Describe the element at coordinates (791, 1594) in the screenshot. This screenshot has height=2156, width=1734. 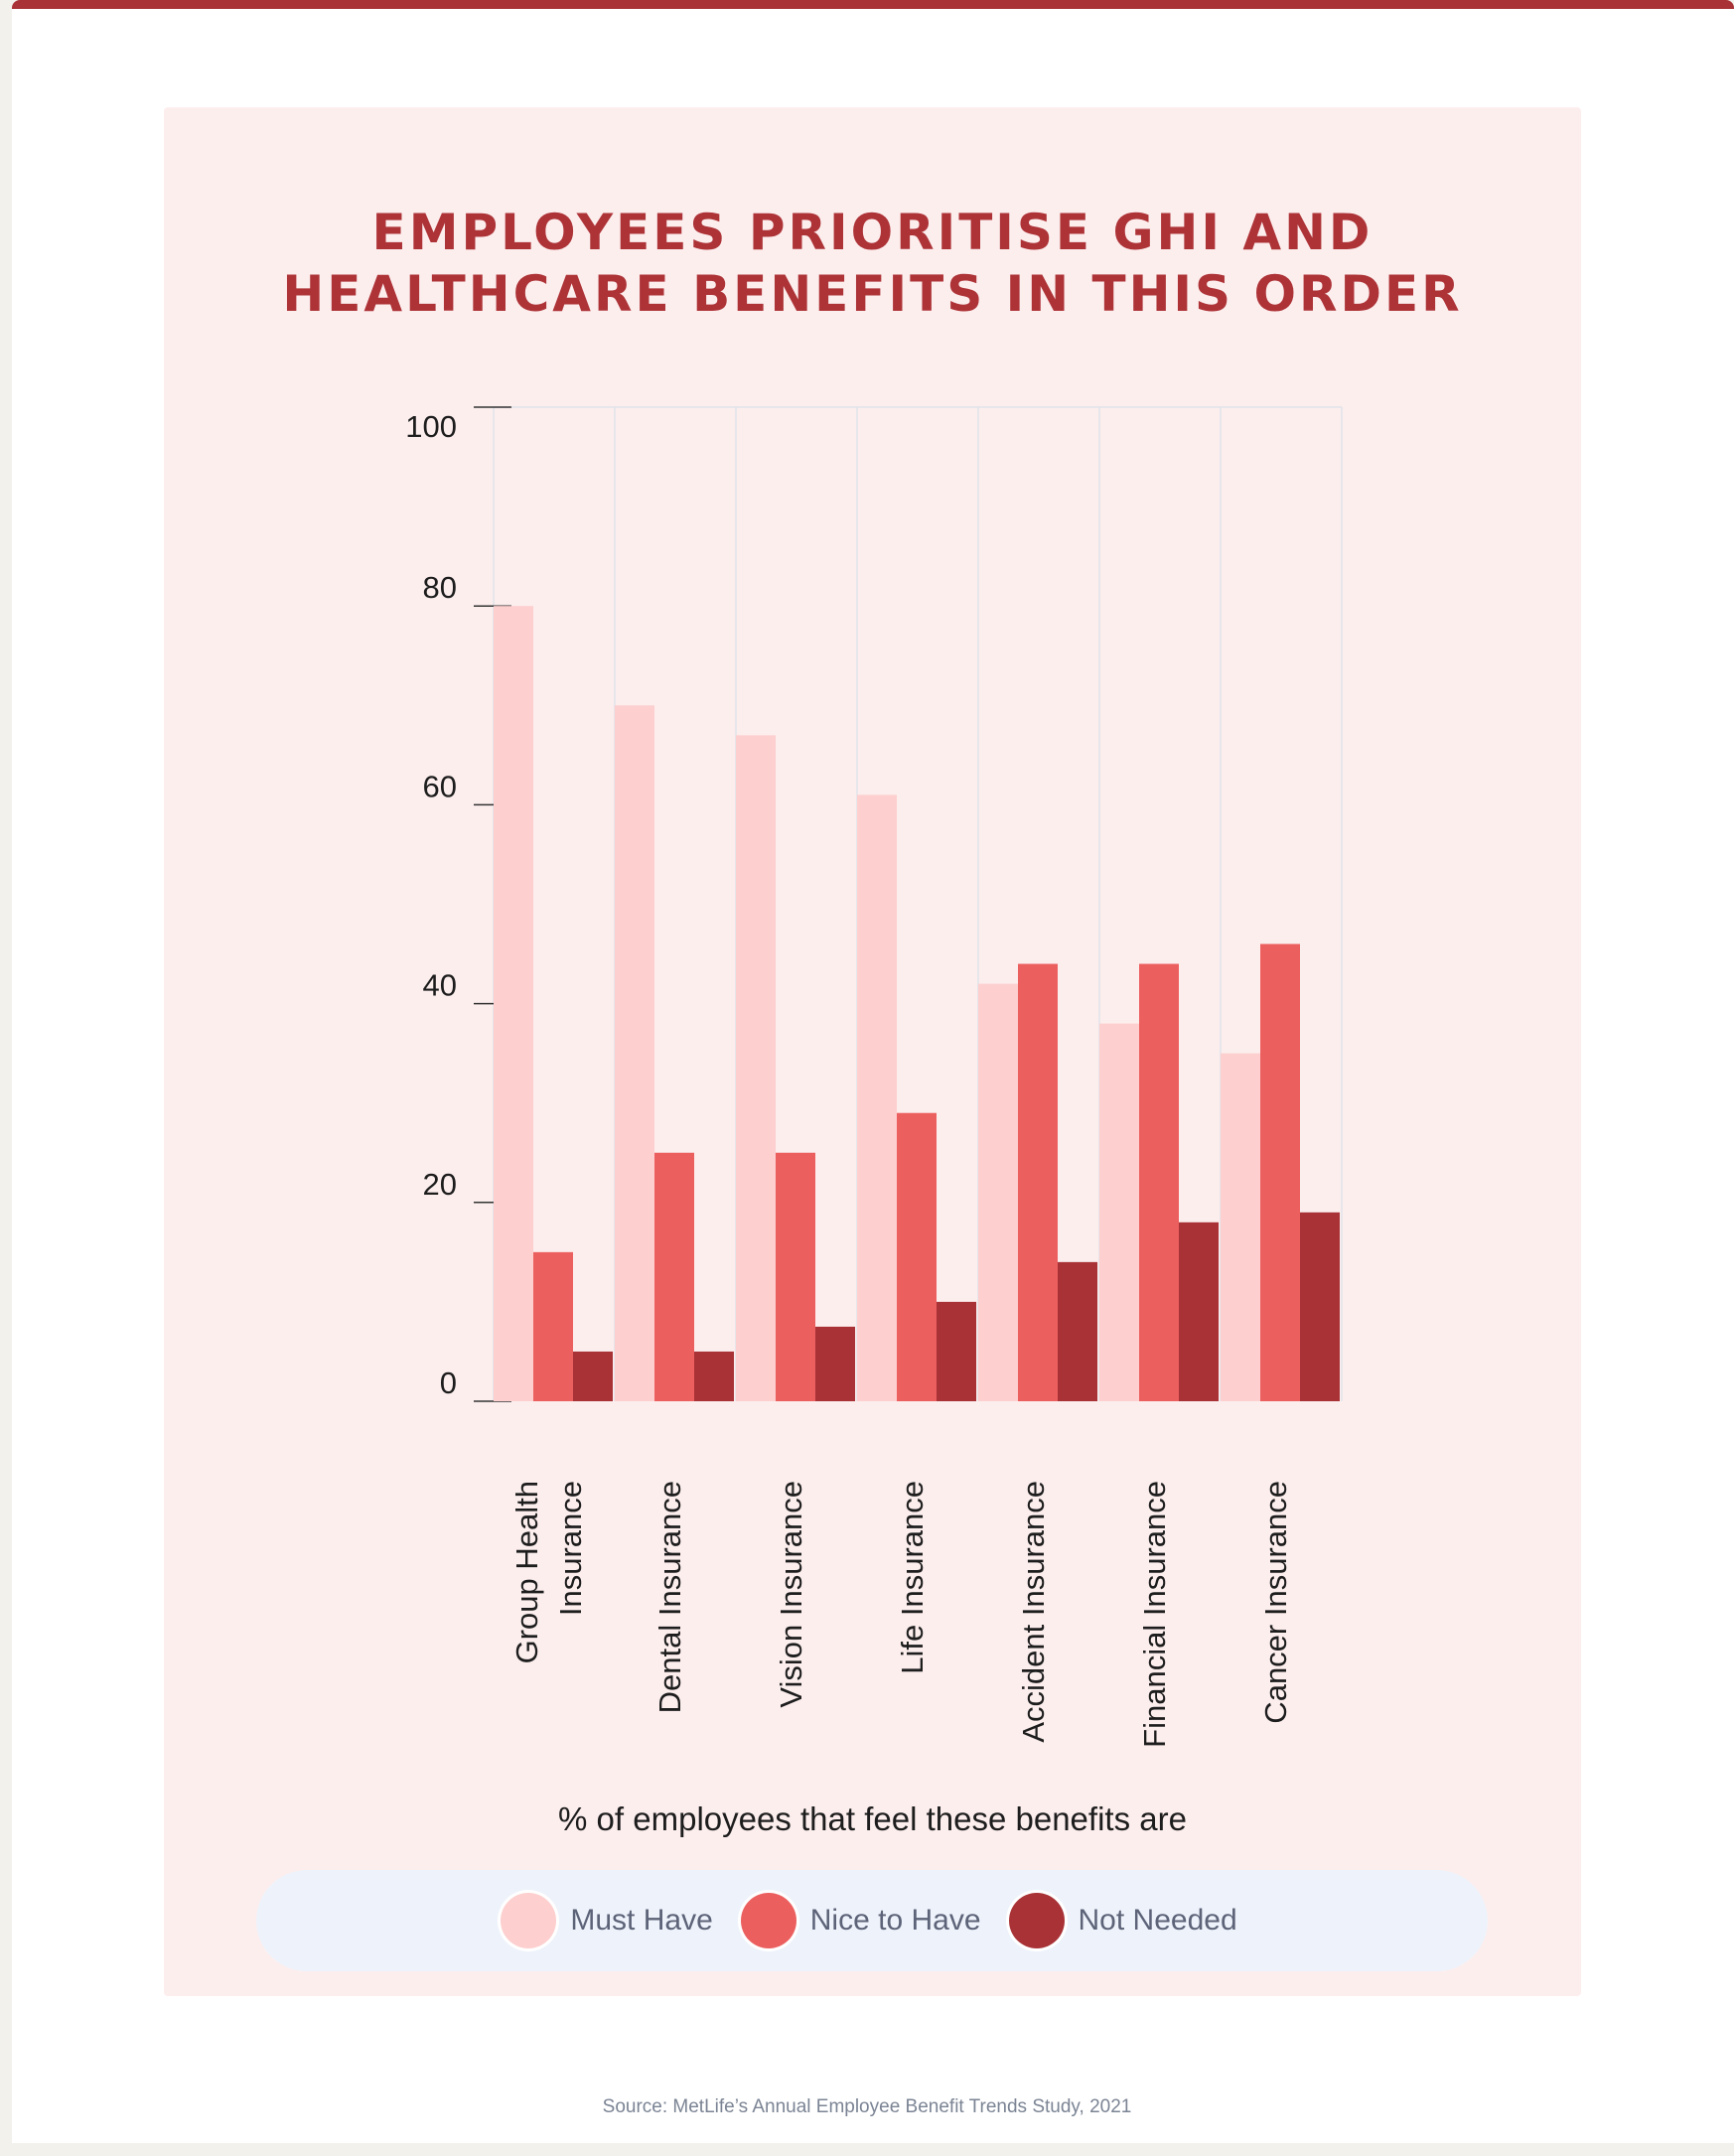
I see `x-tick-label-vision-insurance: Vision Insurance` at that location.